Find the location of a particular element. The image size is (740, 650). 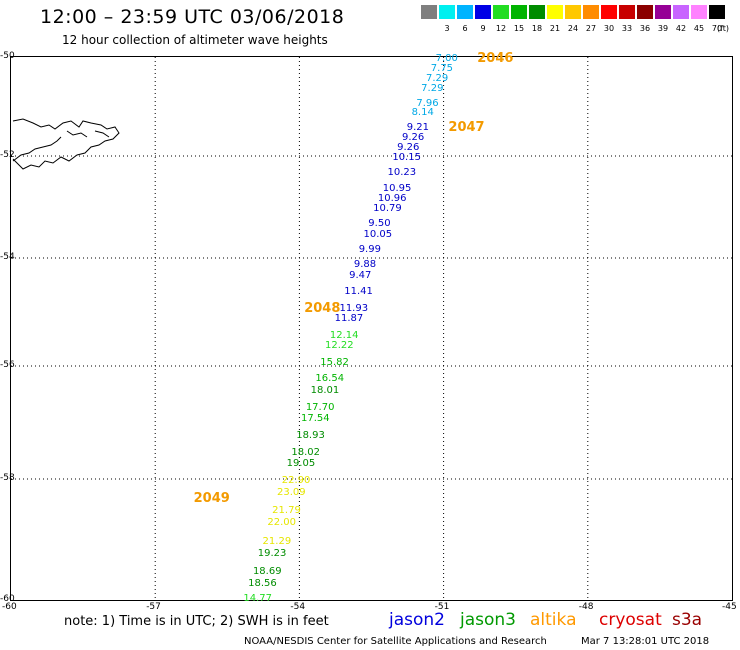

wave-height-value: 17.70 is located at coordinates (320, 407).